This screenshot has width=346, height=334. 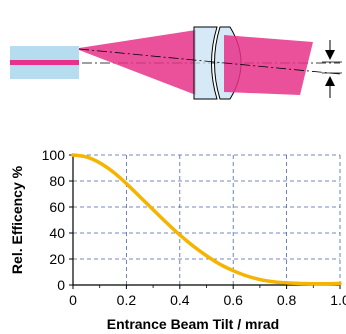 I want to click on beam-output, so click(x=268, y=65).